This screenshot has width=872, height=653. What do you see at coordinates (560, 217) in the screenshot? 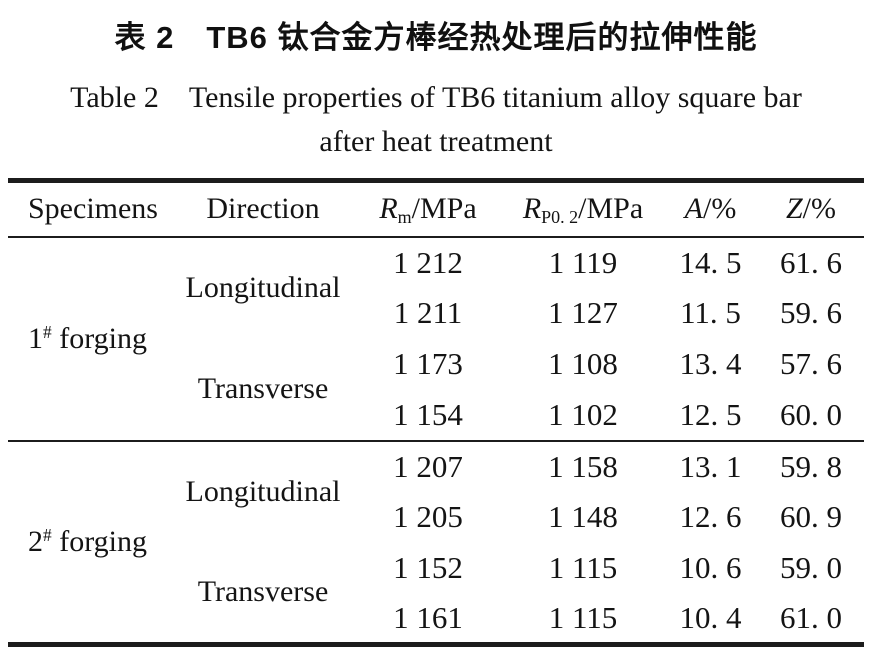
I see `rp02-subscript: P0. 2` at bounding box center [560, 217].